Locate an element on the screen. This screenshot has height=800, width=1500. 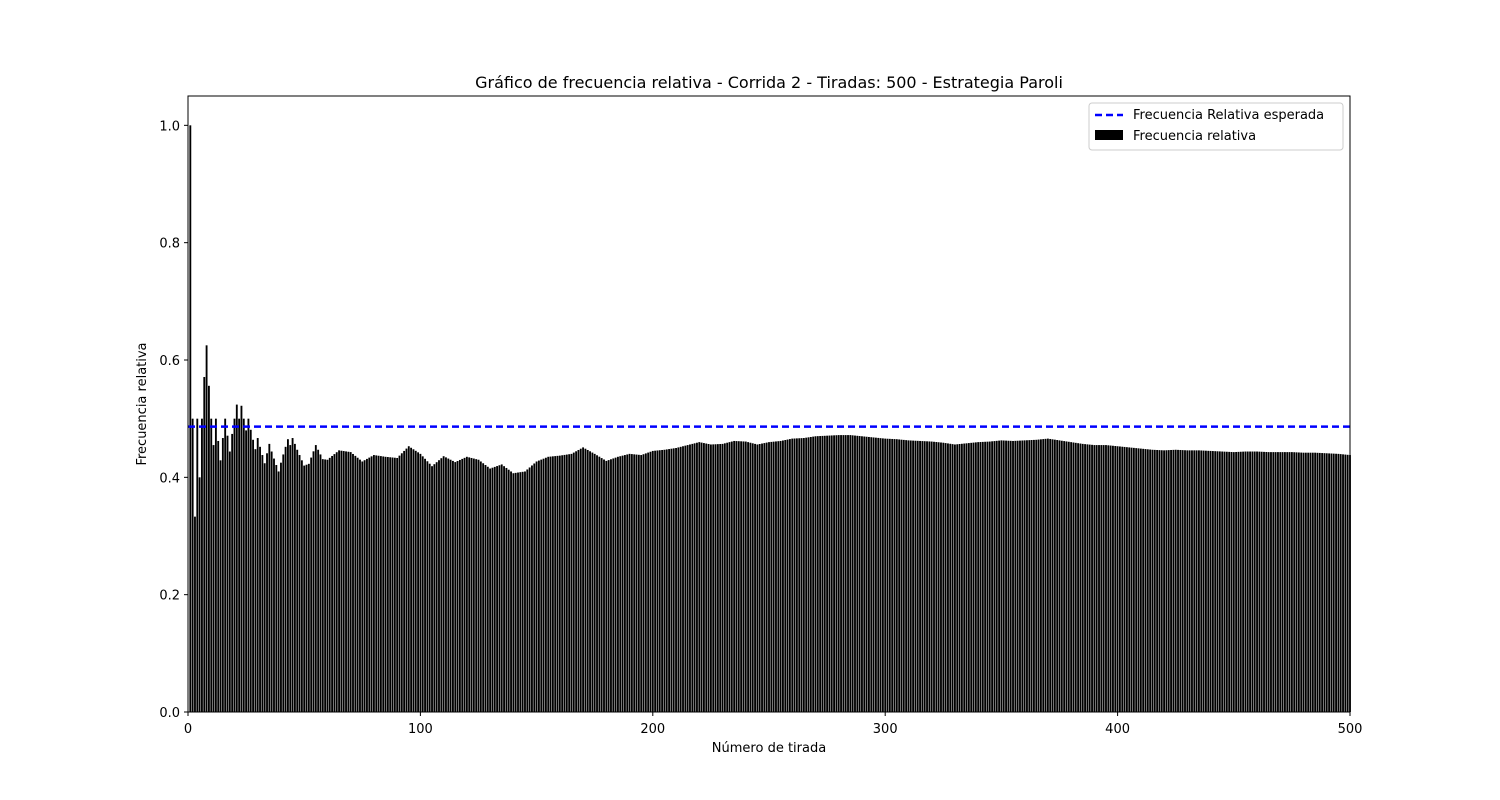
y-tick-label: 1.0 is located at coordinates (169, 126).